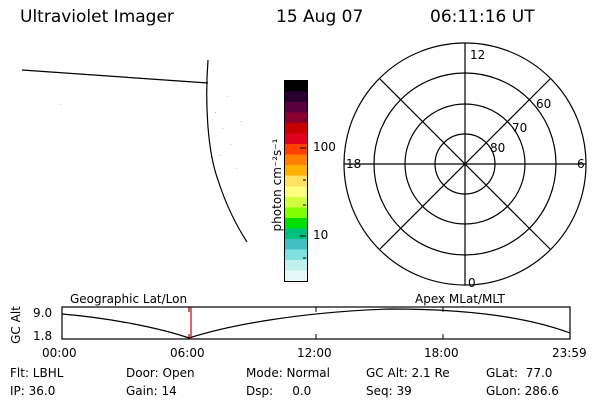 The height and width of the screenshot is (400, 600). I want to click on orbit-x-tick-1: 06:00, so click(187, 353).